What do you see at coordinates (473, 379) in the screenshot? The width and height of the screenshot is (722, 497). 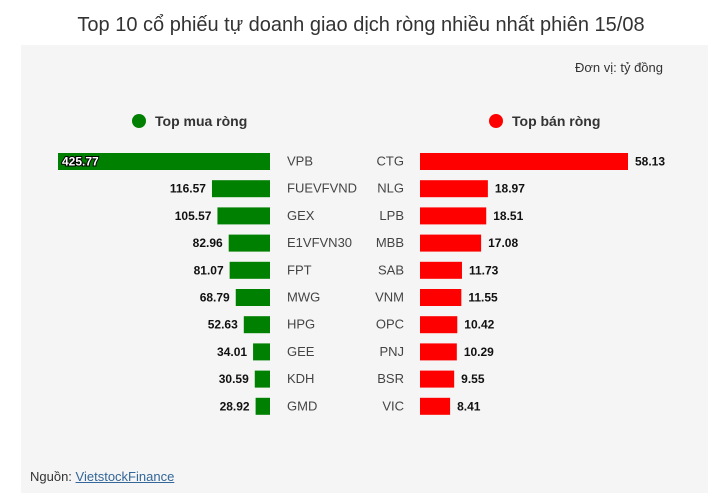 I see `sell-value-label: 9.55` at bounding box center [473, 379].